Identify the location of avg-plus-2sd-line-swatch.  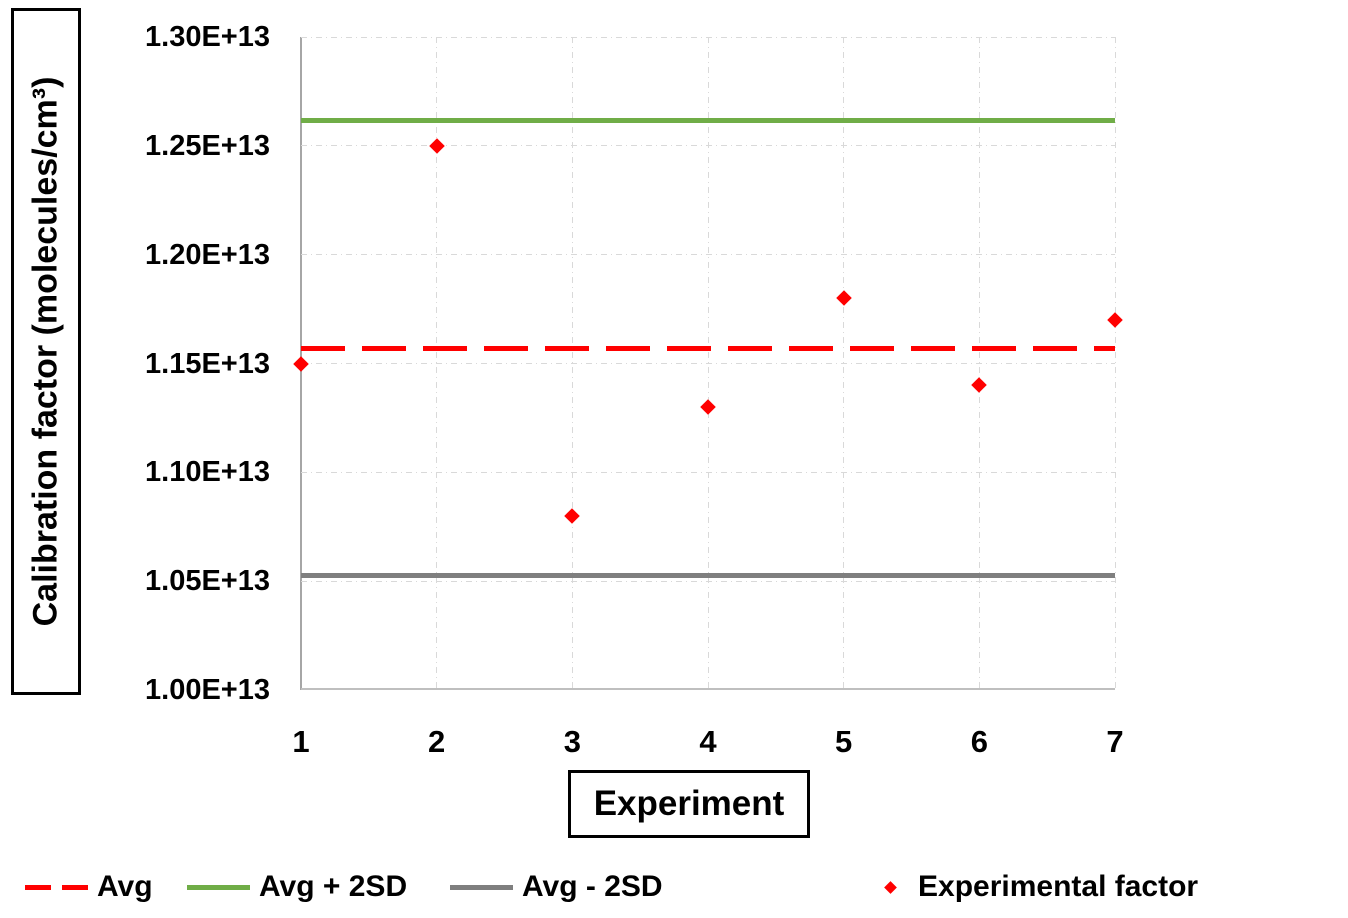
(218, 887).